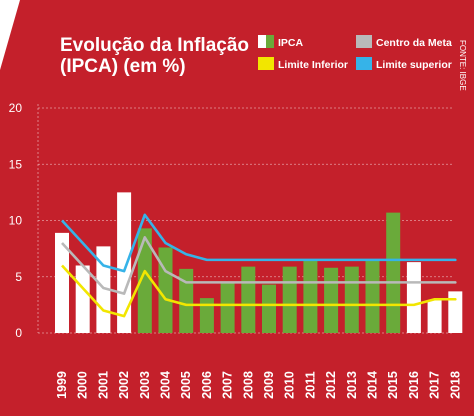 This screenshot has height=416, width=474. I want to click on bar-2018, so click(455, 312).